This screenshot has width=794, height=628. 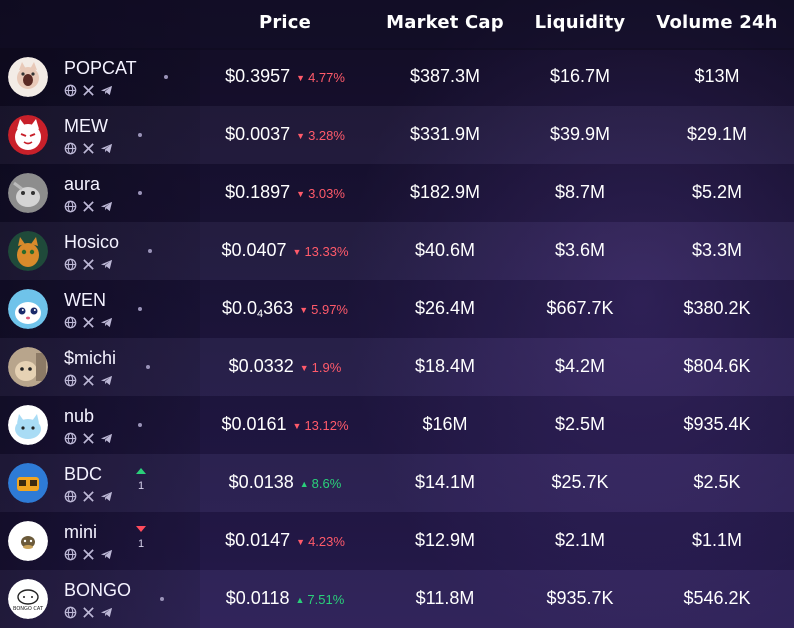 What do you see at coordinates (717, 366) in the screenshot?
I see `volume-value: $804.6K` at bounding box center [717, 366].